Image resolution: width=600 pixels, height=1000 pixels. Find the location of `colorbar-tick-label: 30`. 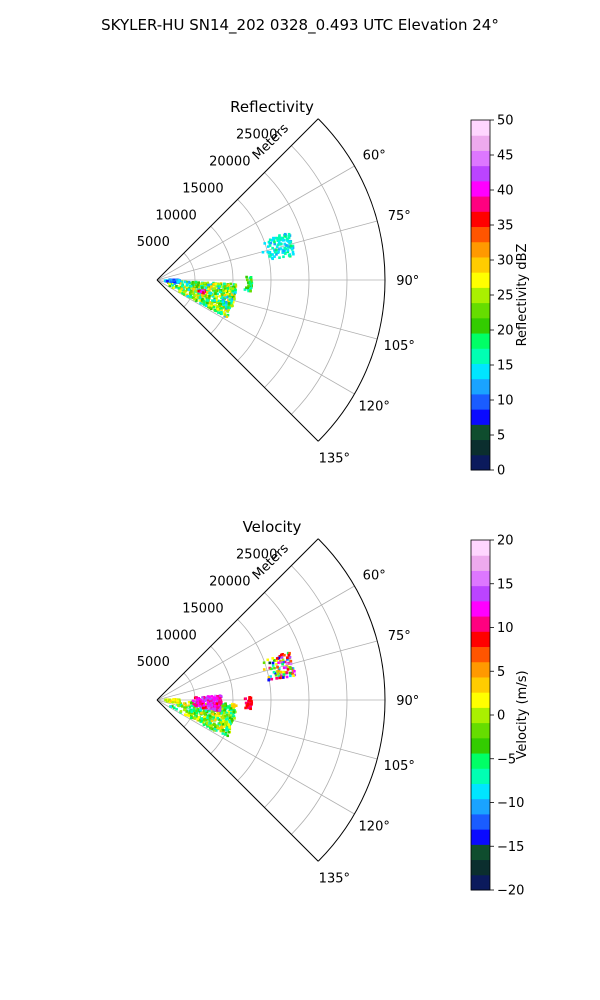

colorbar-tick-label: 30 is located at coordinates (505, 261).